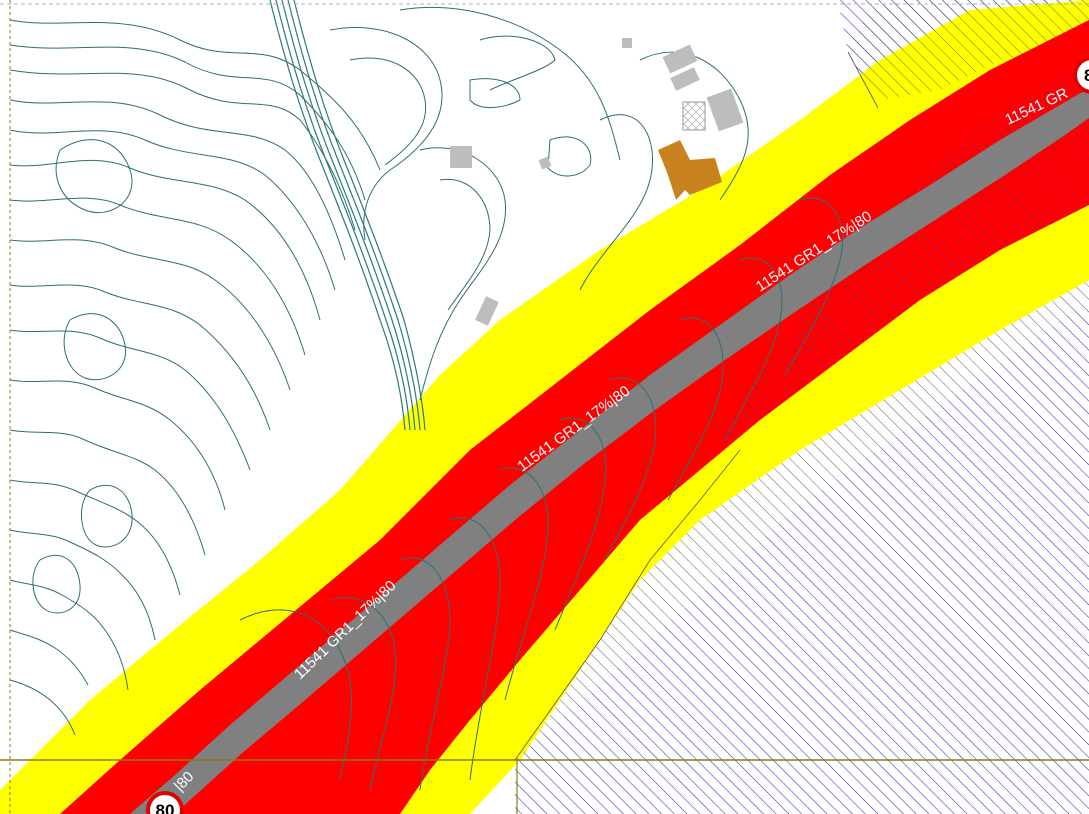 The width and height of the screenshot is (1089, 814). What do you see at coordinates (1086, 75) in the screenshot?
I see `speed-limit-value: 8` at bounding box center [1086, 75].